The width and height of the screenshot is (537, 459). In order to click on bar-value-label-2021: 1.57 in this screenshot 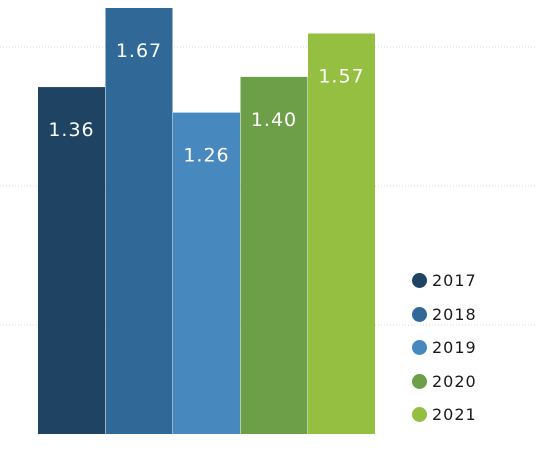, I will do `click(341, 77)`.